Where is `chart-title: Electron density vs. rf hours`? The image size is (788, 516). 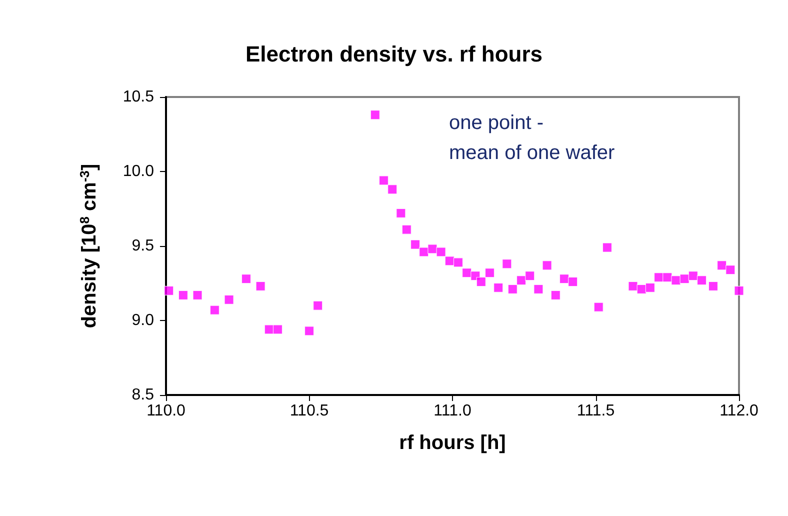 chart-title: Electron density vs. rf hours is located at coordinates (394, 54).